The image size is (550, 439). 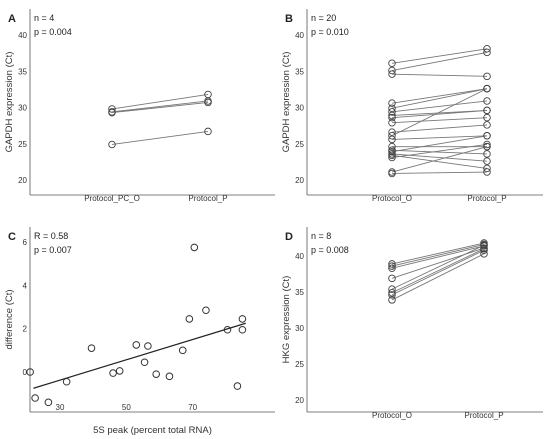 What do you see at coordinates (25, 285) in the screenshot?
I see `y-tick-label: 4` at bounding box center [25, 285].